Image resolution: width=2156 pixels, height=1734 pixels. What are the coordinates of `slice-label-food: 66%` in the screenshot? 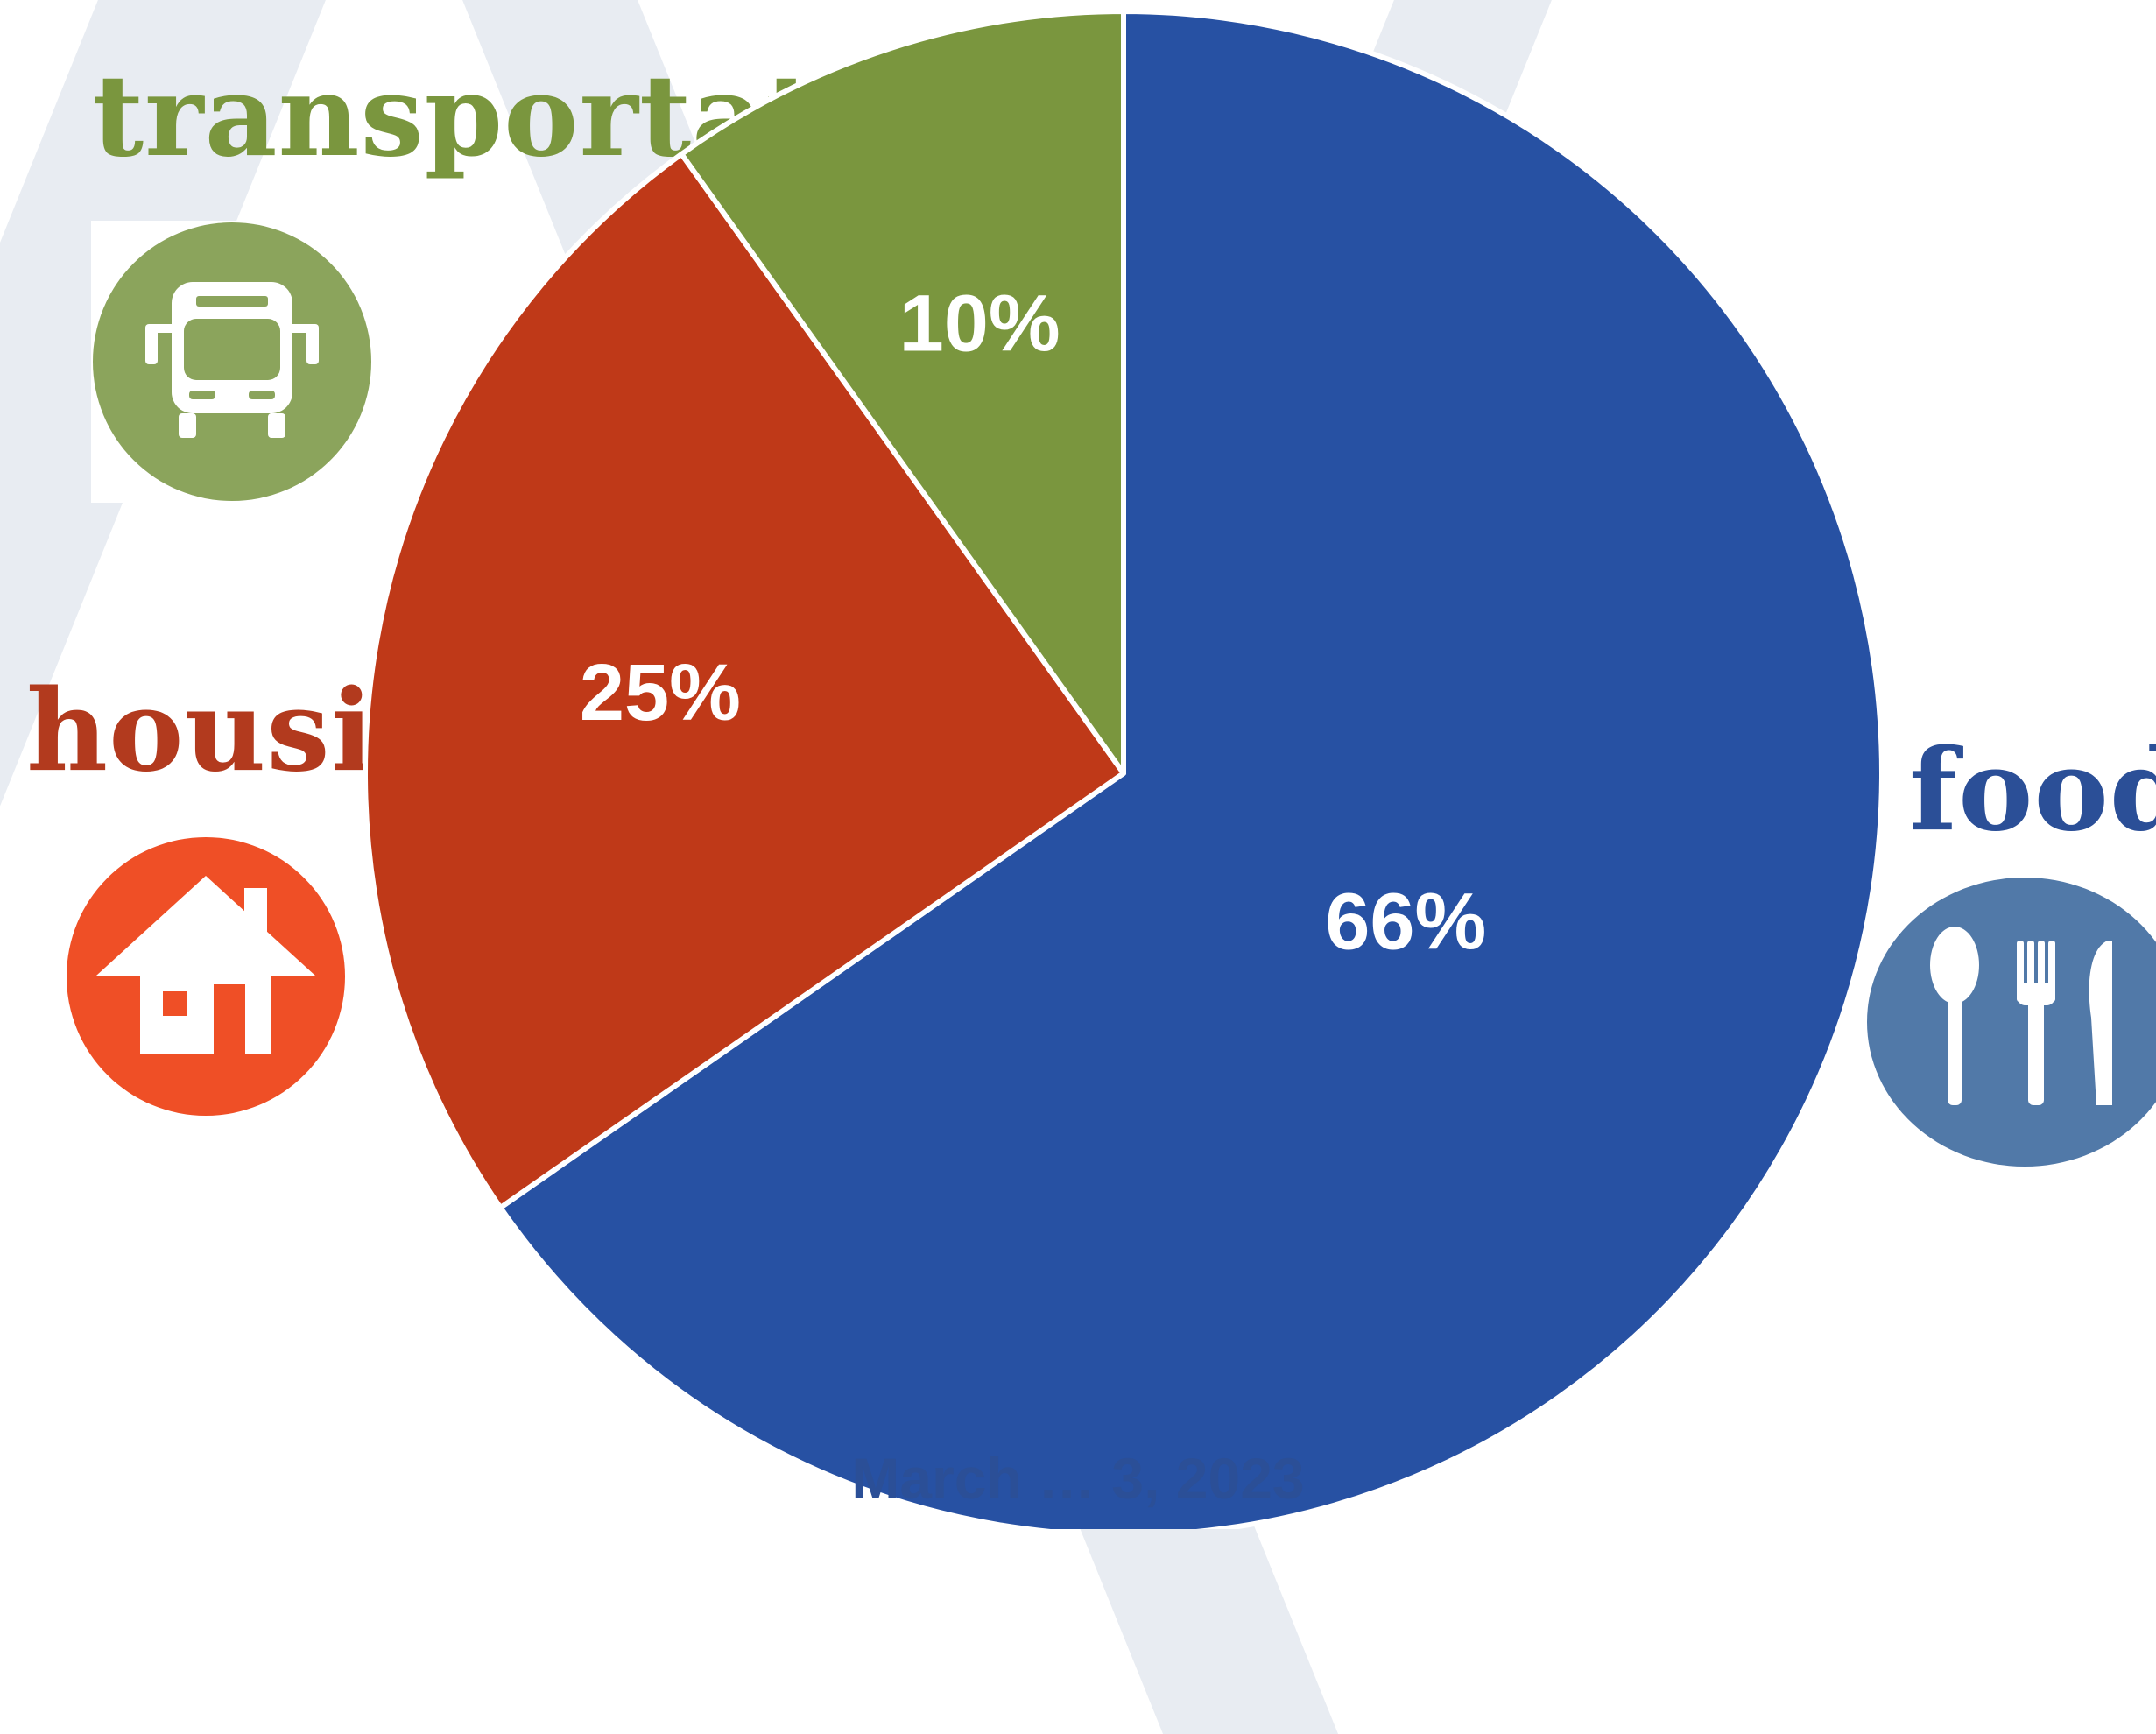 It's located at (1406, 921).